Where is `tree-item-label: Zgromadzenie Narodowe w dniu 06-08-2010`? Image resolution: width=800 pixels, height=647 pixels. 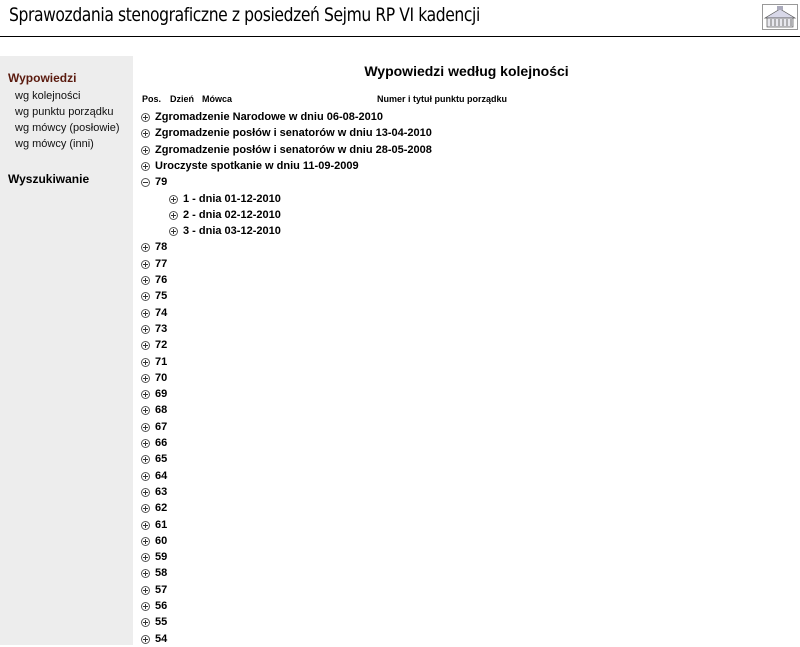
tree-item-label: Zgromadzenie Narodowe w dniu 06-08-2010 is located at coordinates (269, 117).